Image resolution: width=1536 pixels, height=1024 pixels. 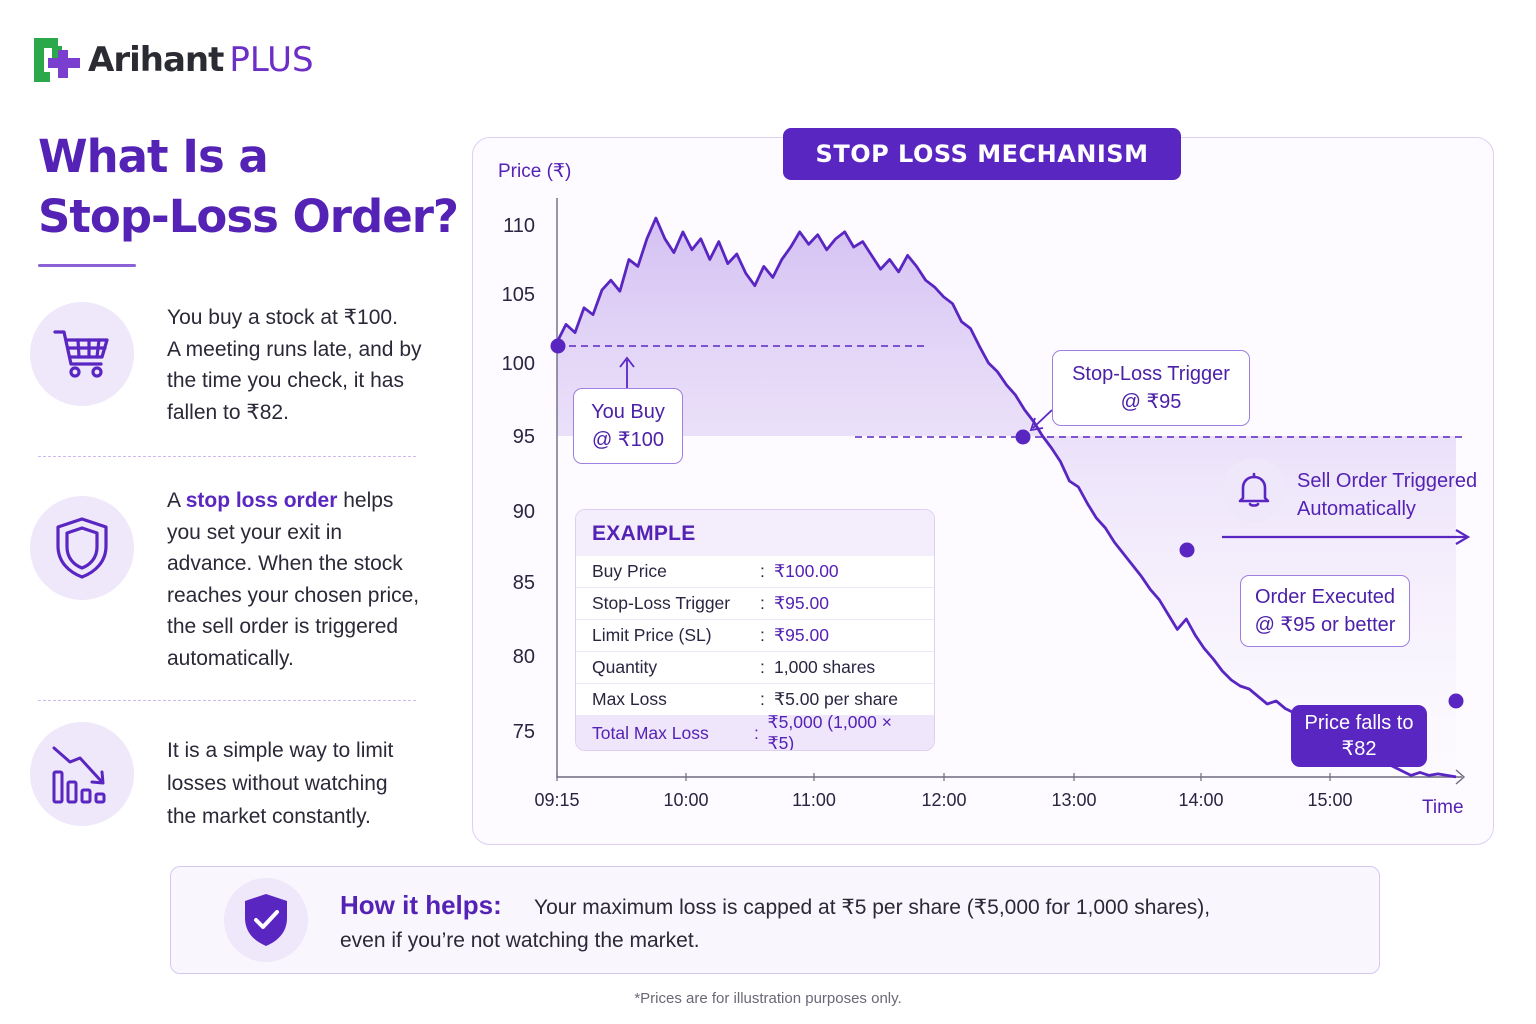 I want to click on point-2-line: the sell order is triggered, so click(x=283, y=626).